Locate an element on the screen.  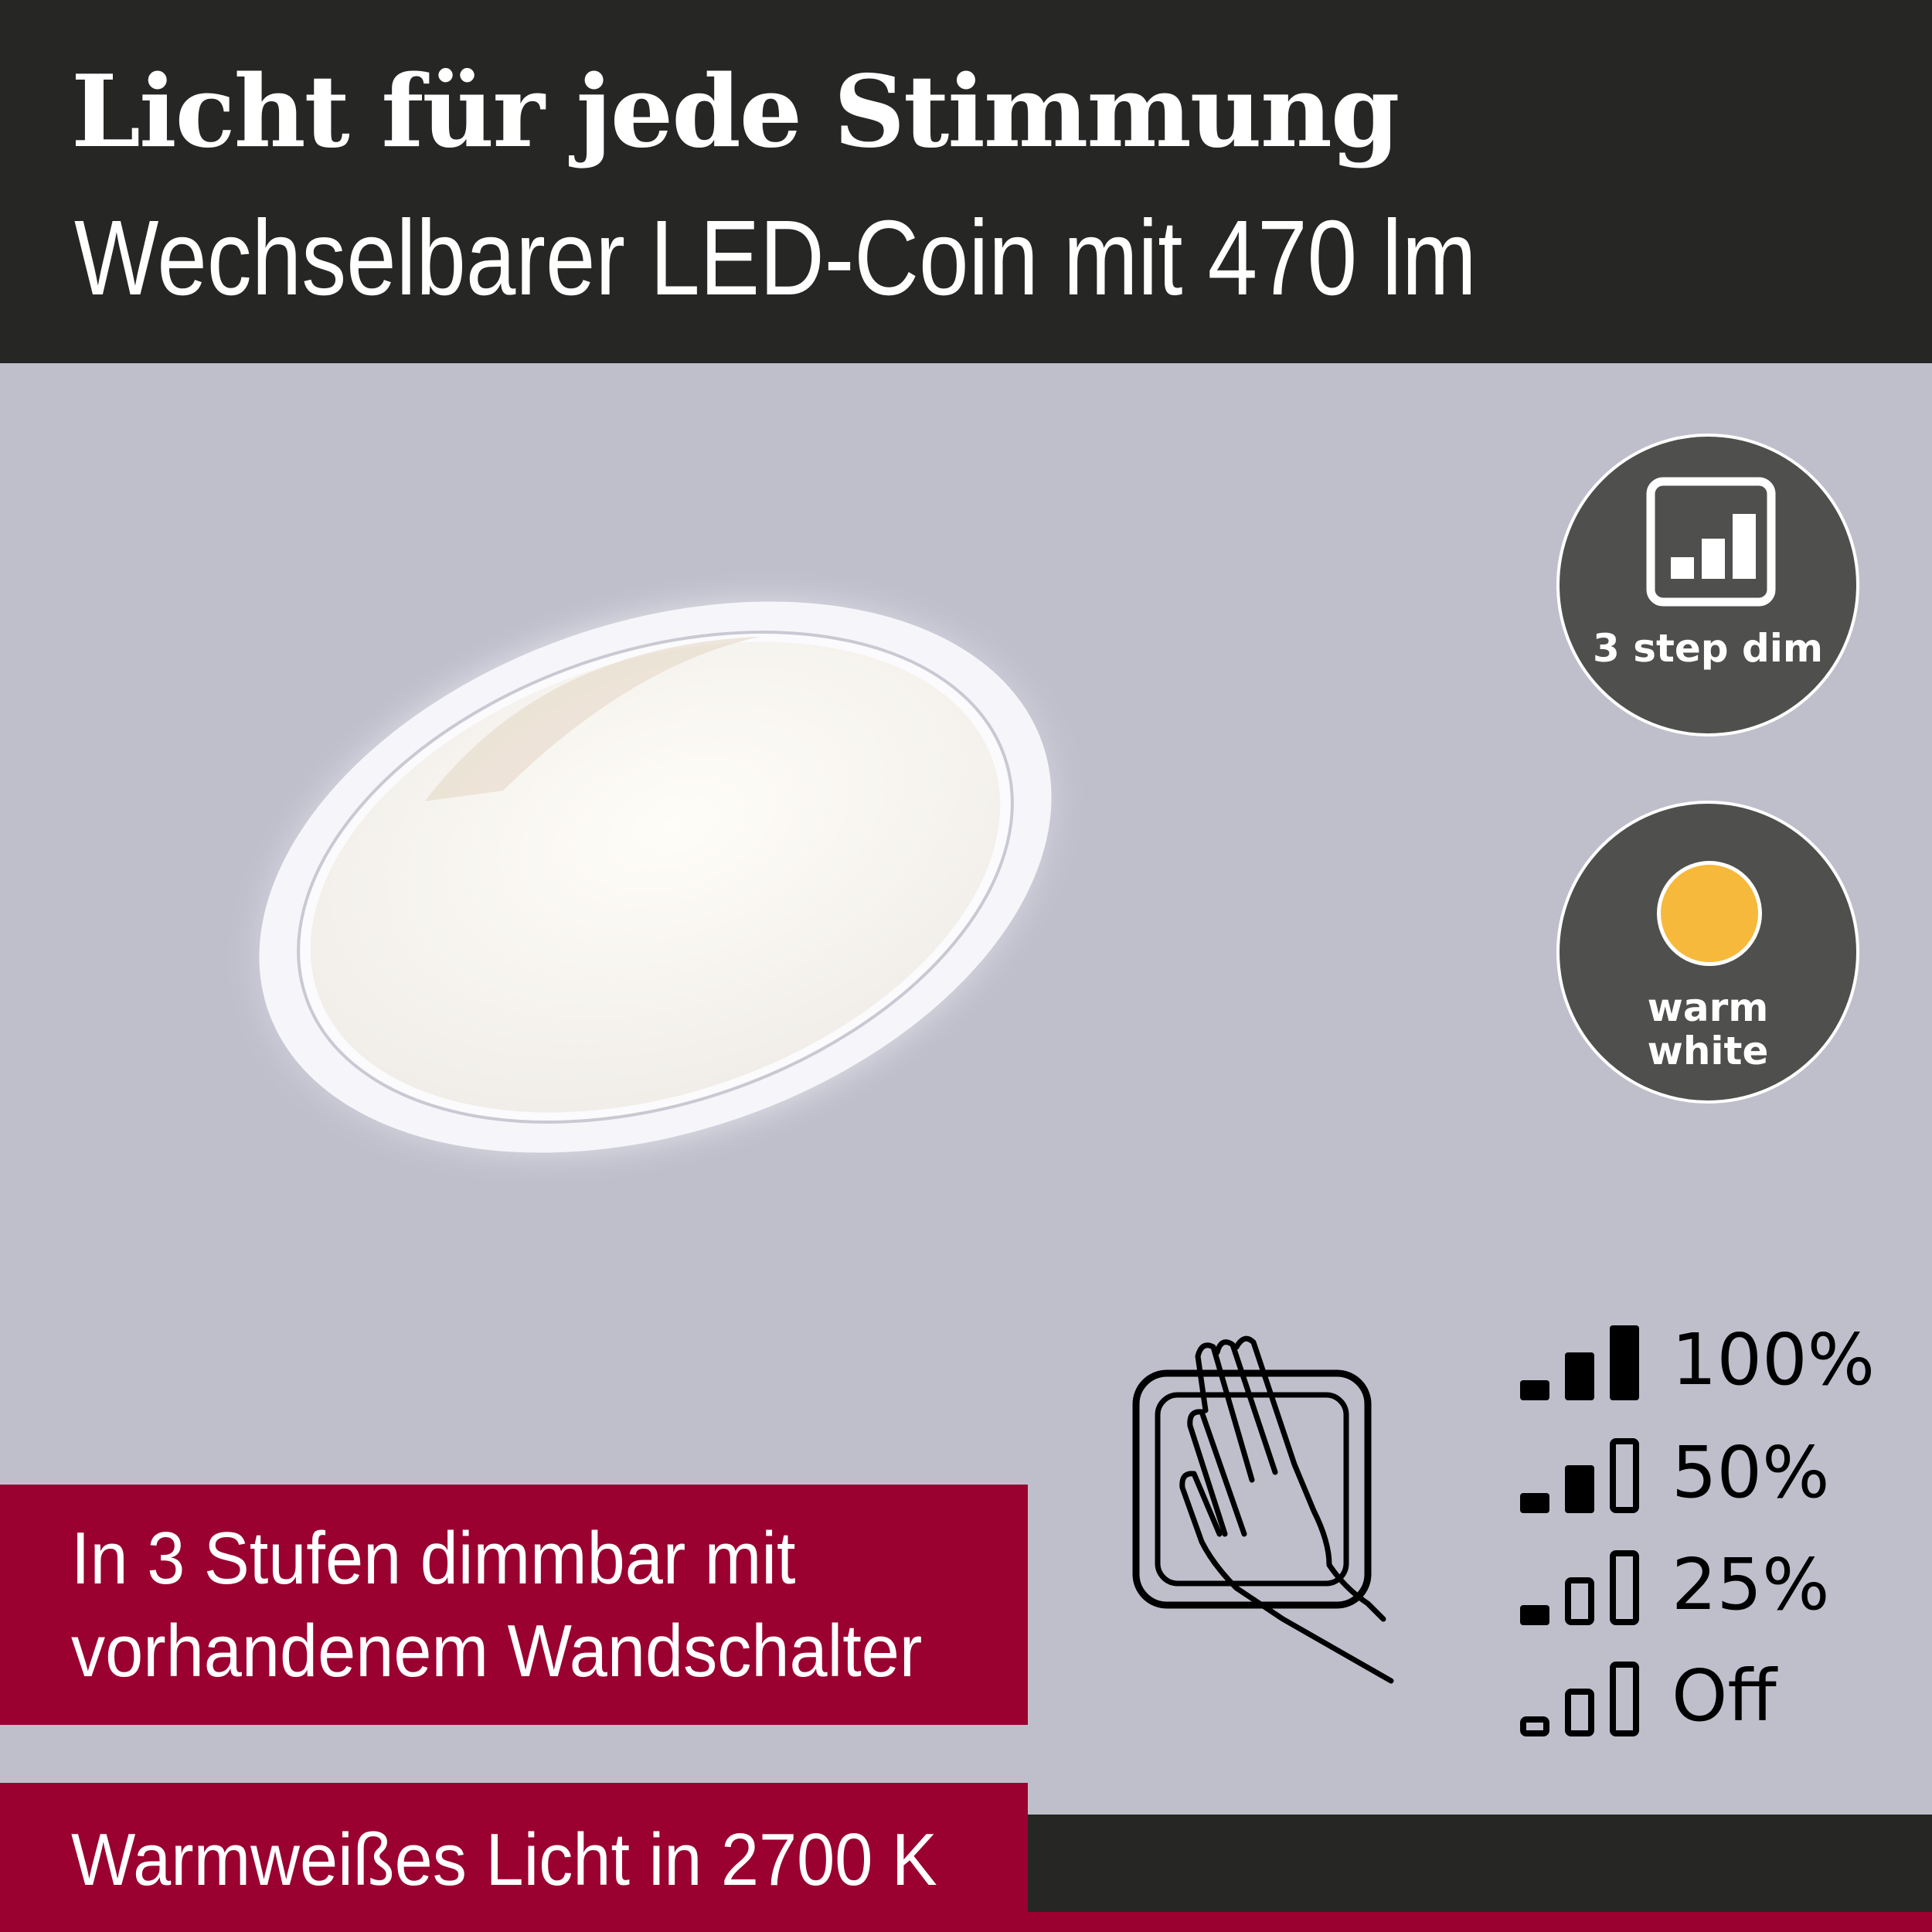
dimming-line-2: vorhandenem Wandschalter is located at coordinates (497, 1651).